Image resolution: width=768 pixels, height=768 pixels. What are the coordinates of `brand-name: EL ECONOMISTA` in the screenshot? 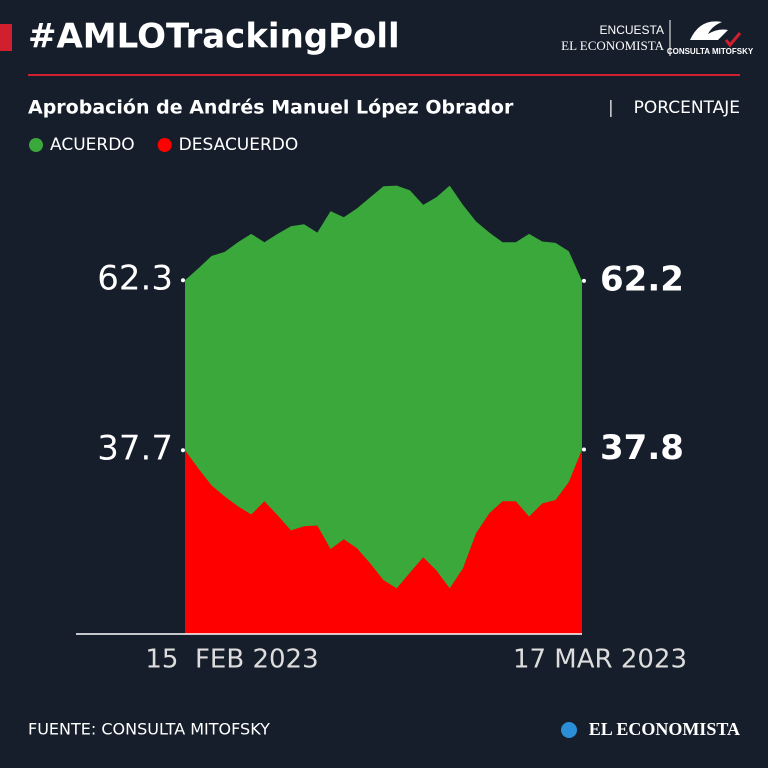 It's located at (612, 45).